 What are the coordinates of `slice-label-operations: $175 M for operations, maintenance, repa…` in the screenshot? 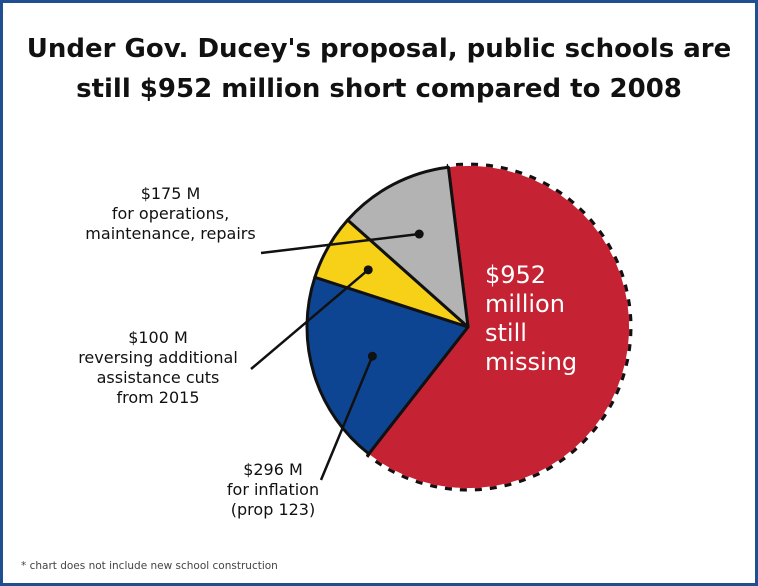 It's located at (170, 214).